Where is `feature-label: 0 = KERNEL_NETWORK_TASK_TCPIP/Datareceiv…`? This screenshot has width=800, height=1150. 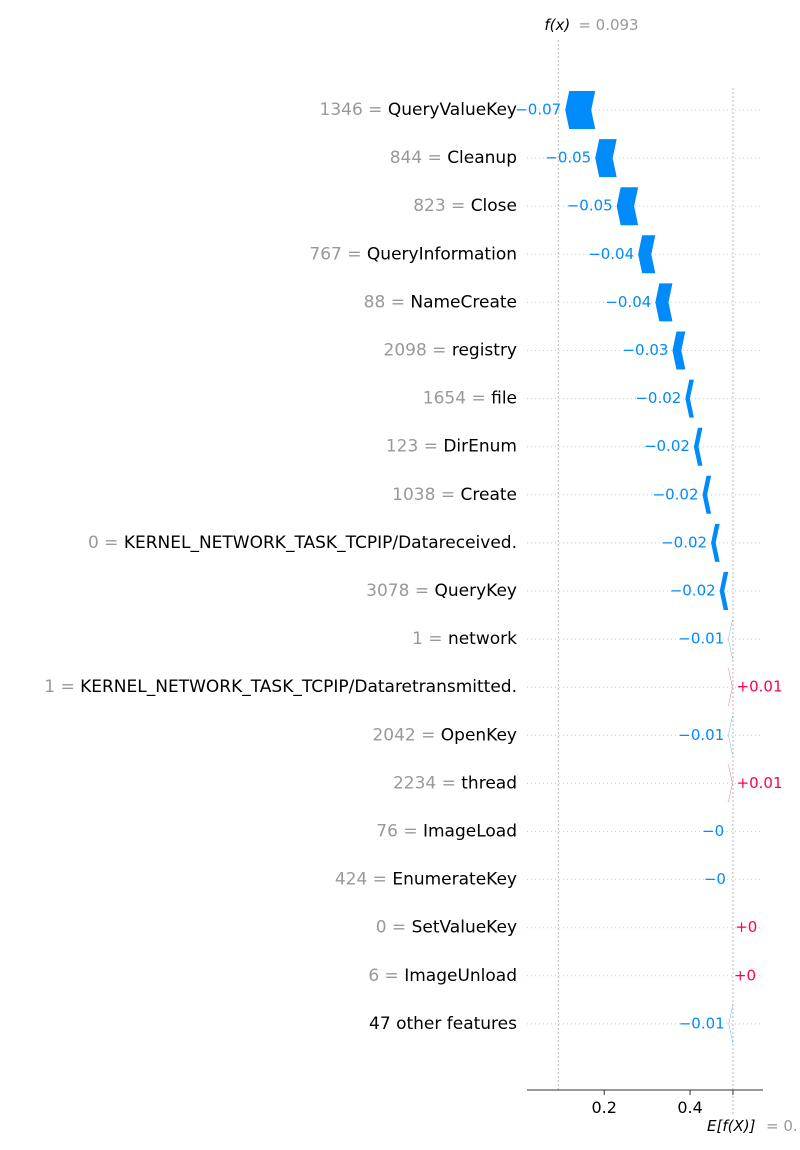 feature-label: 0 = KERNEL_NETWORK_TASK_TCPIP/Datareceiv… is located at coordinates (302, 543).